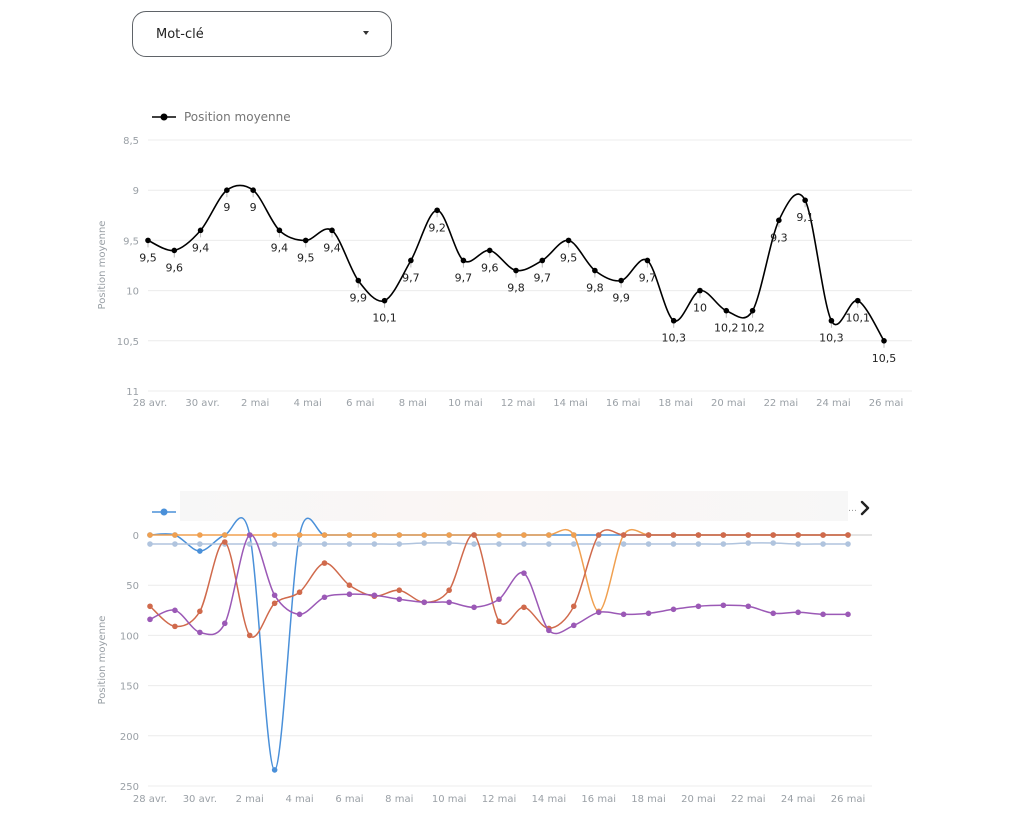 This screenshot has height=823, width=1024. Describe the element at coordinates (598, 799) in the screenshot. I see `x-tick-label: 16 mai` at that location.